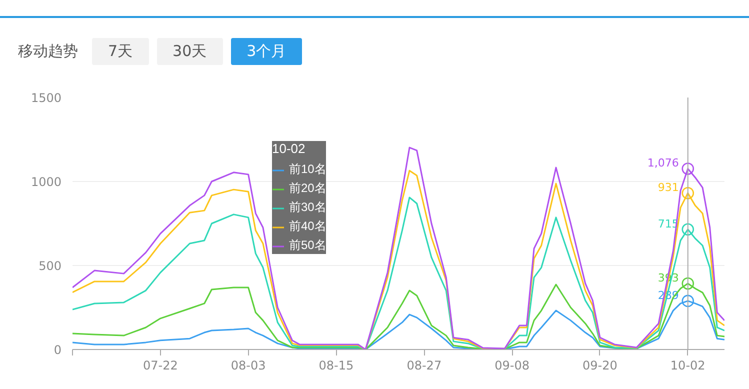 The height and width of the screenshot is (389, 749). Describe the element at coordinates (120, 52) in the screenshot. I see `text: 7天` at that location.